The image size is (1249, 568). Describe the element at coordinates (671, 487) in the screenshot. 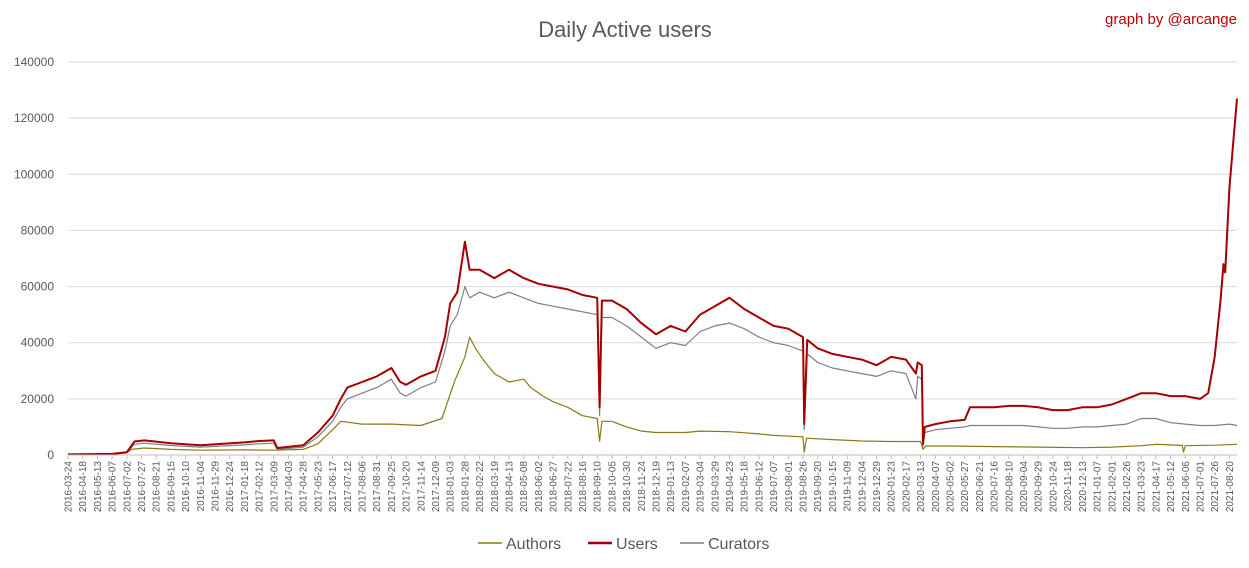

I see `x-tick-label: 2019-01-13` at that location.